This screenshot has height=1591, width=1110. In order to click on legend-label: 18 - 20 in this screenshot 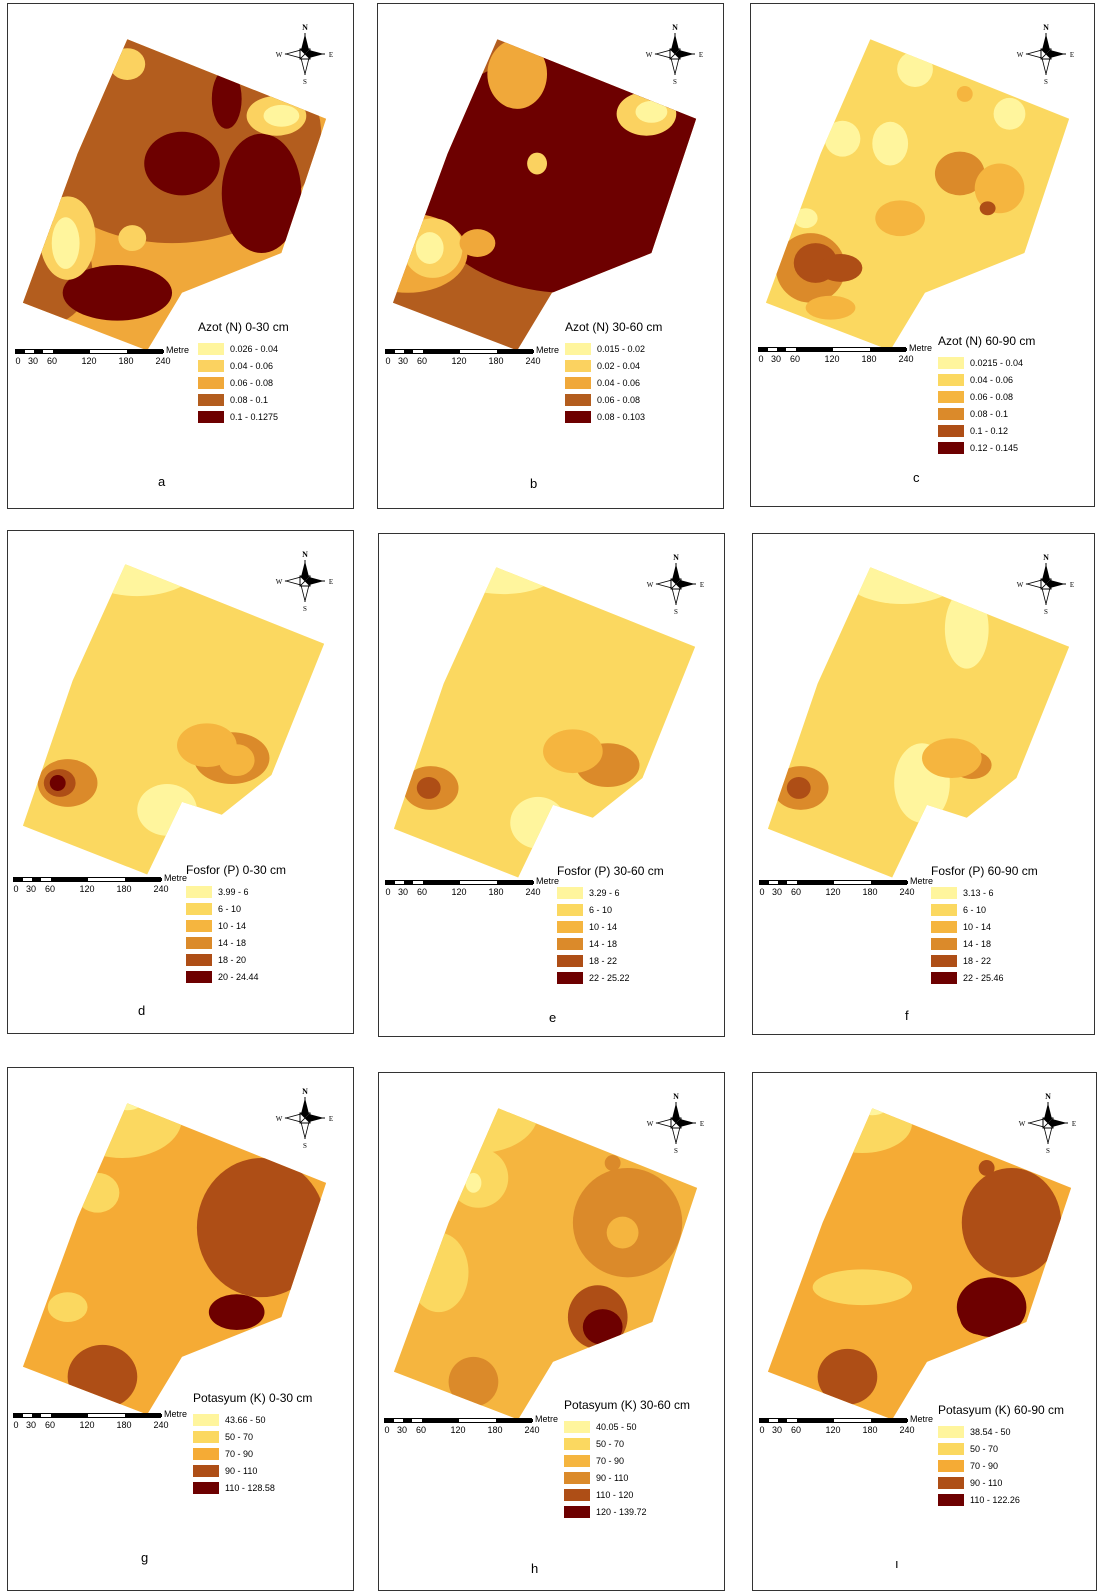, I will do `click(232, 959)`.